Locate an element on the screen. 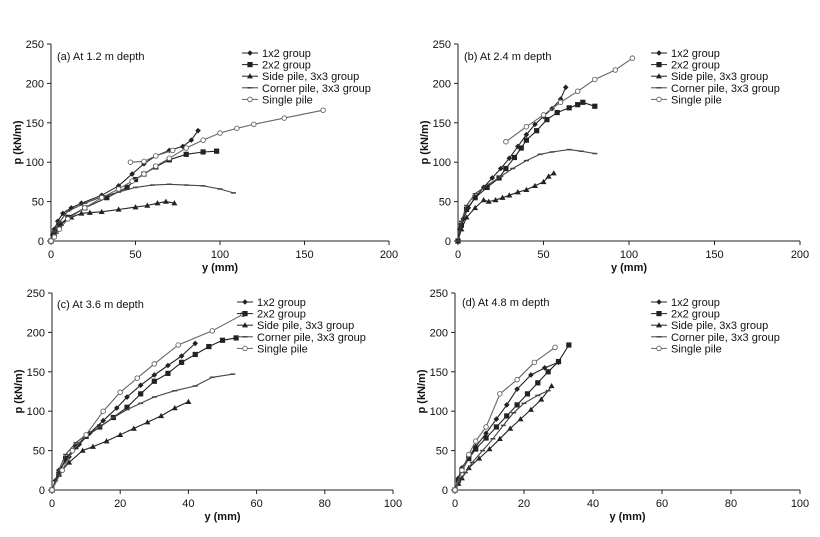 Image resolution: width=820 pixels, height=537 pixels. panel-title: (a) At 1.2 m depth is located at coordinates (100, 57).